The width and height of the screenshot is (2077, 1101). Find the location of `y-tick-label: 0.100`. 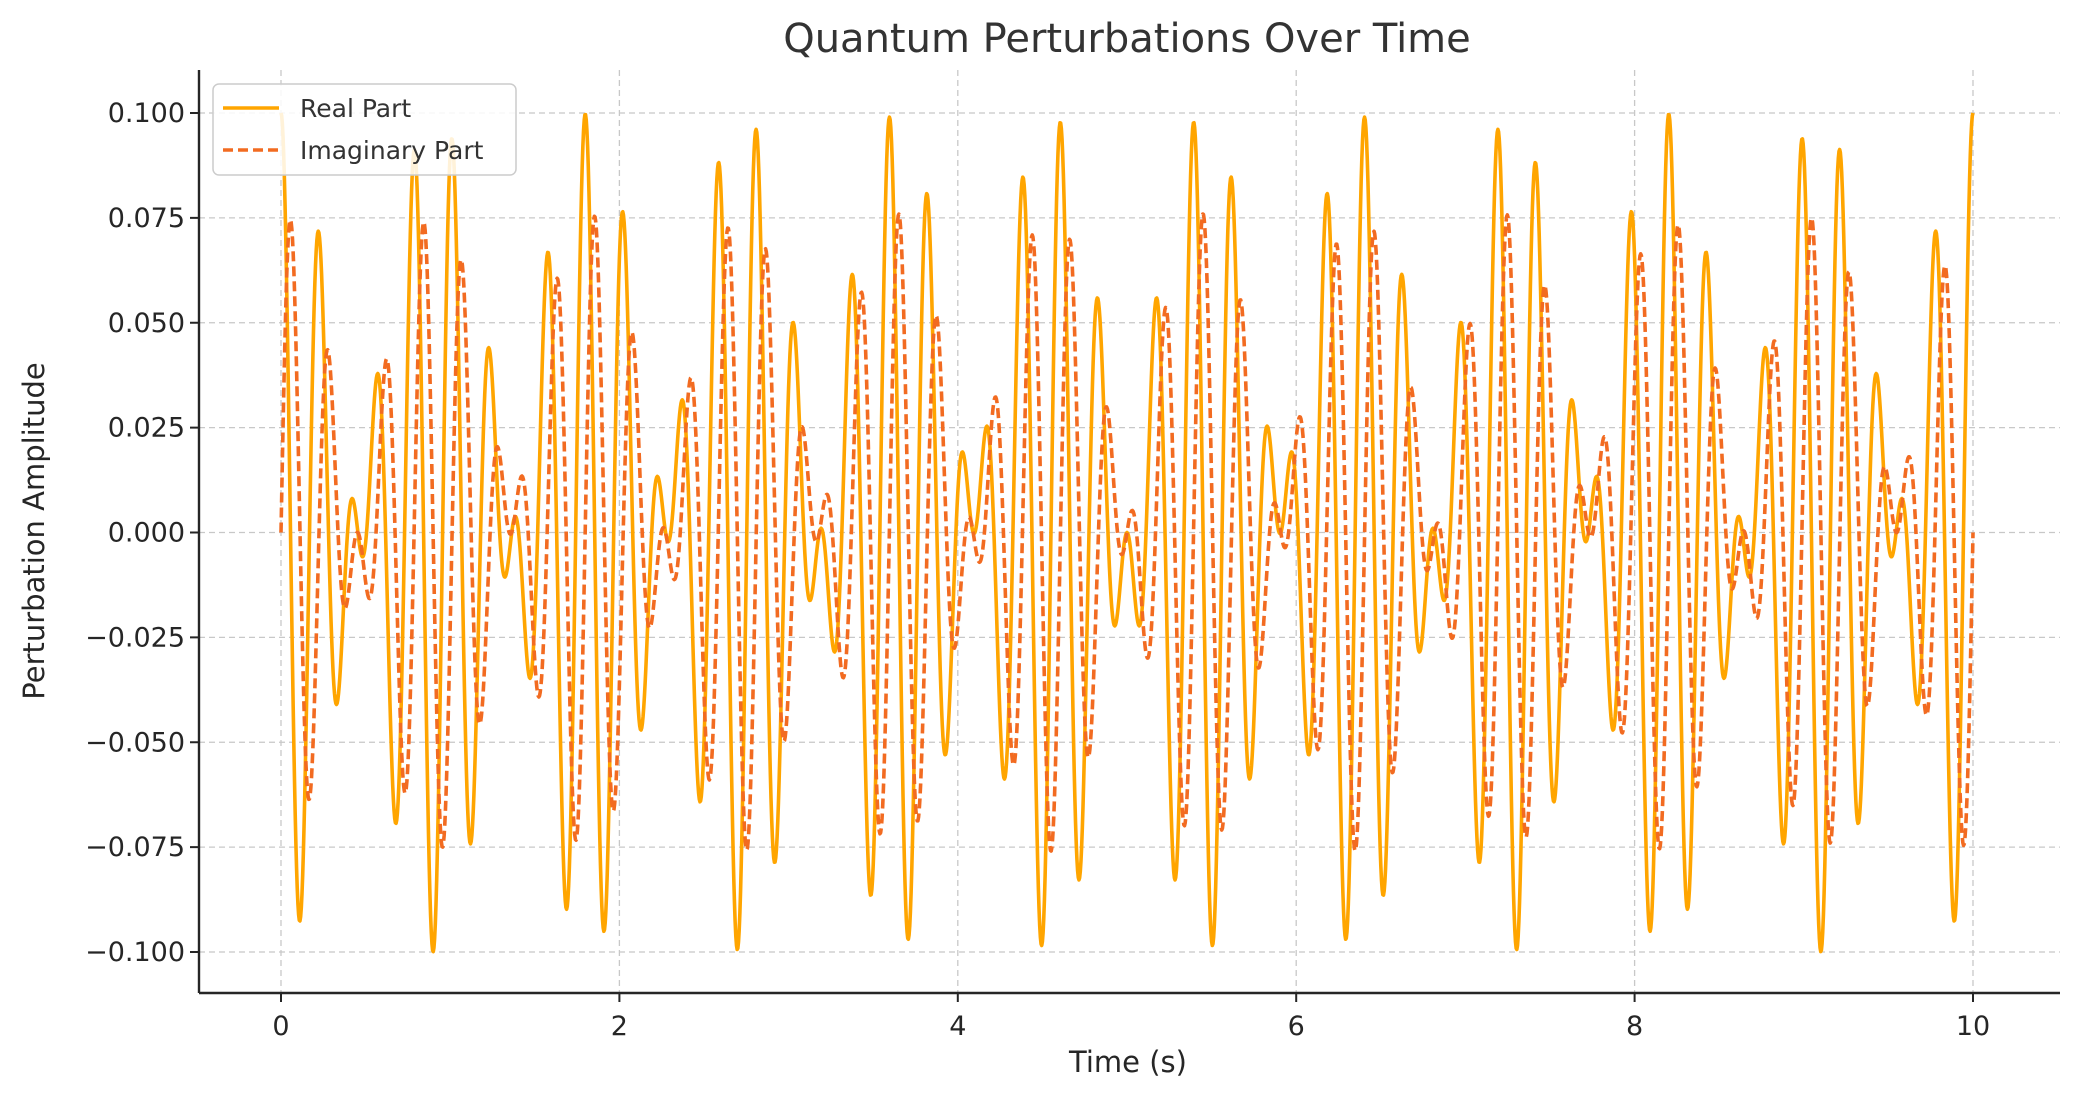

y-tick-label: 0.100 is located at coordinates (146, 113).